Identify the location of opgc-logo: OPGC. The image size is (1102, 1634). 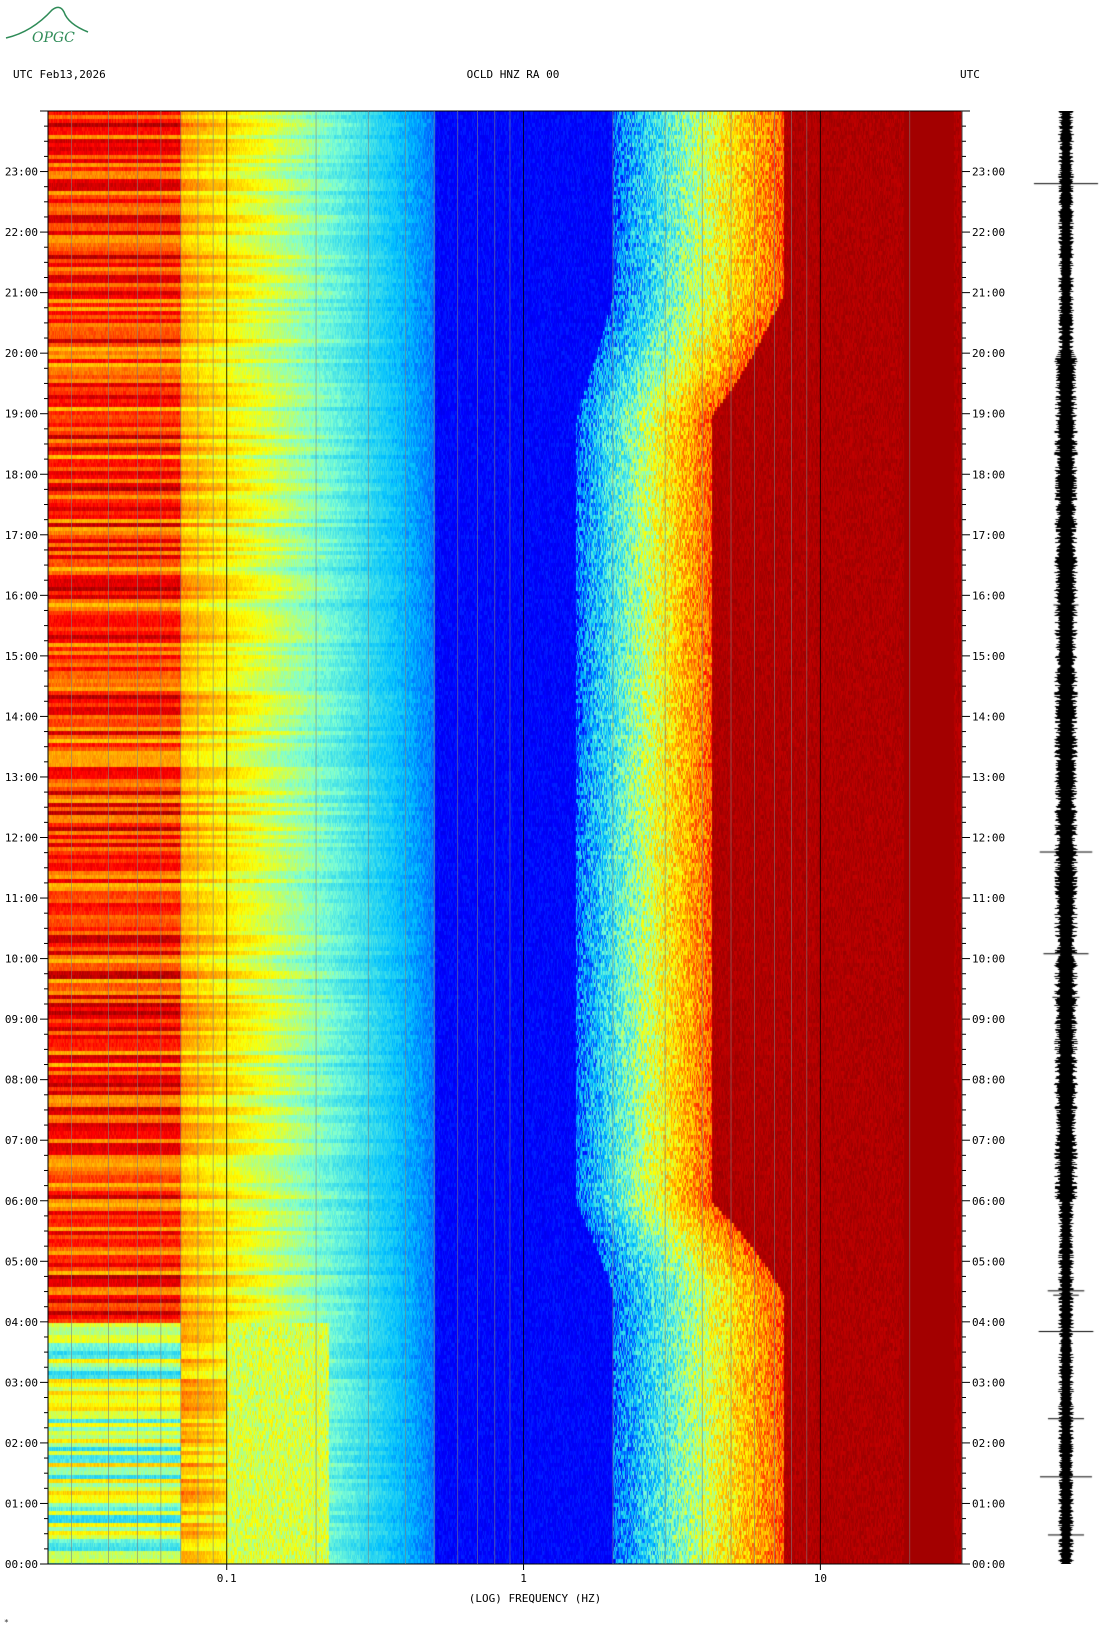
(47, 26).